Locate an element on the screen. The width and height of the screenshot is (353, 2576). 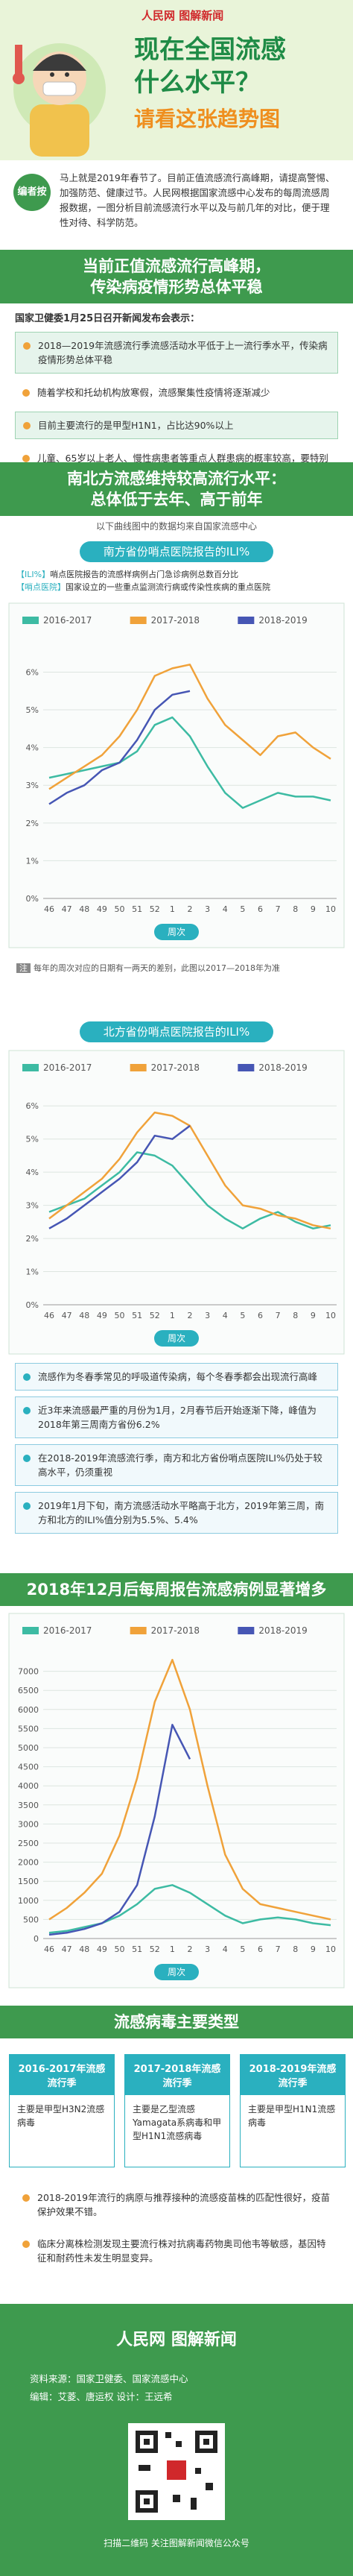
type-virus: 主要是甲型H3N2流感病毒 is located at coordinates (61, 2116).